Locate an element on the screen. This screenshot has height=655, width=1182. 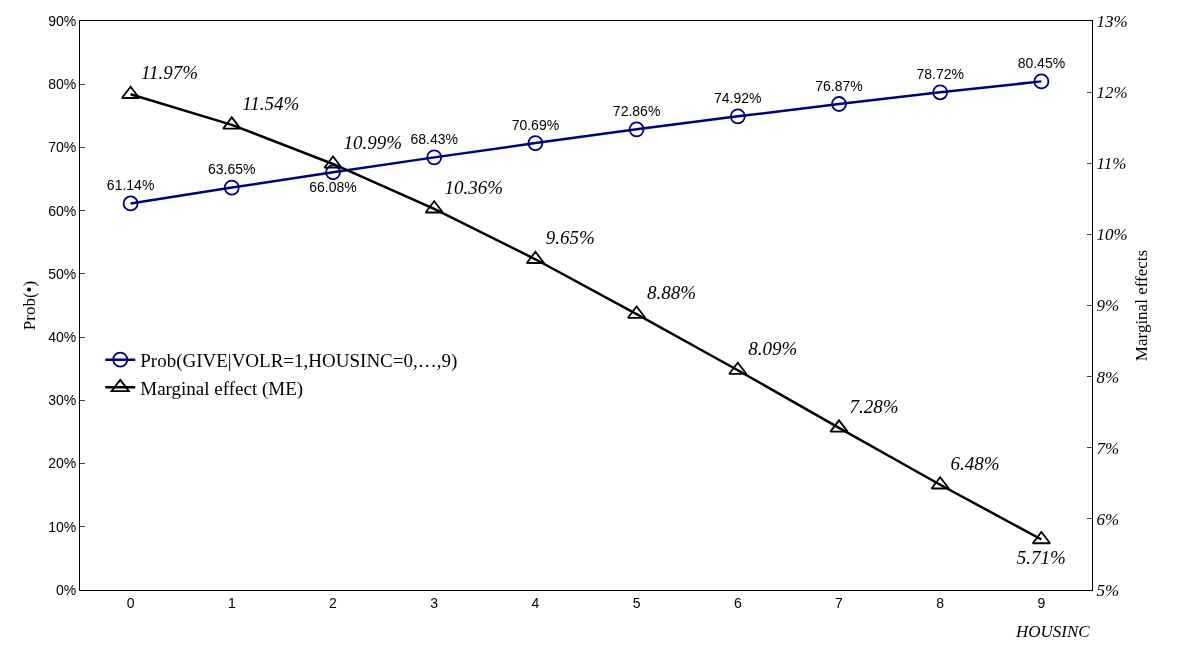
data-label: 76.87% is located at coordinates (839, 85).